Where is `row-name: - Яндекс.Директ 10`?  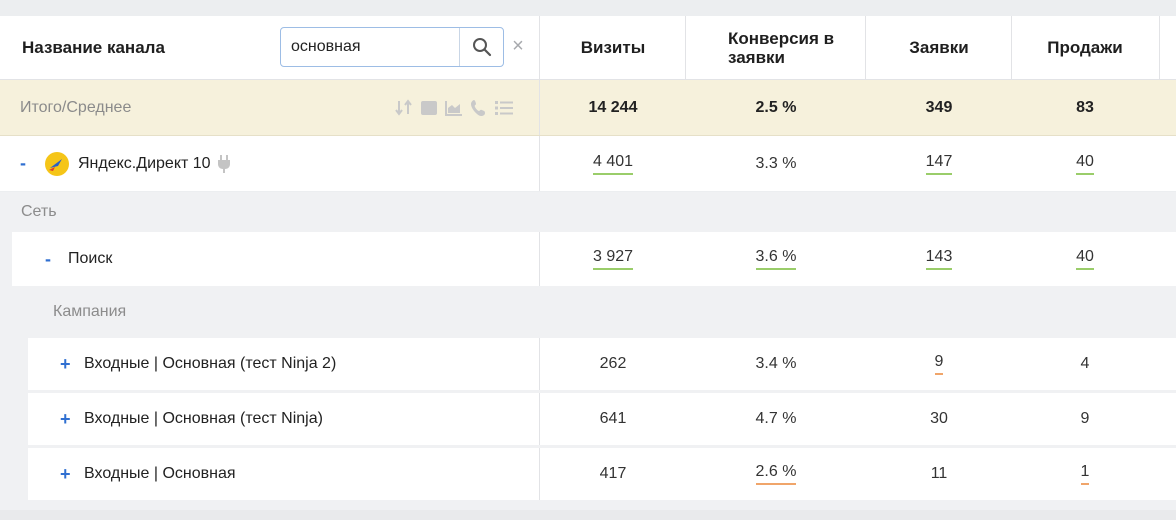
row-name: - Яндекс.Директ 10 is located at coordinates (125, 163).